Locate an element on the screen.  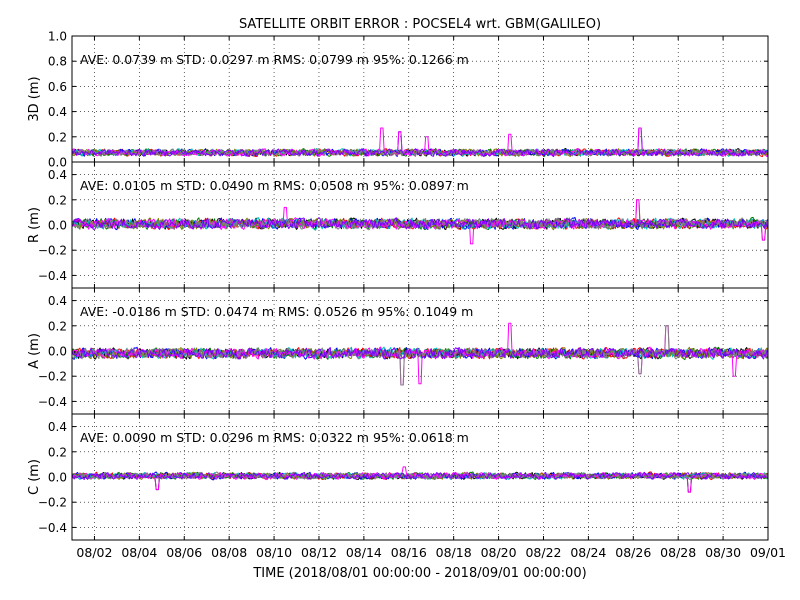
y-axis-label: A (m) is located at coordinates (34, 351).